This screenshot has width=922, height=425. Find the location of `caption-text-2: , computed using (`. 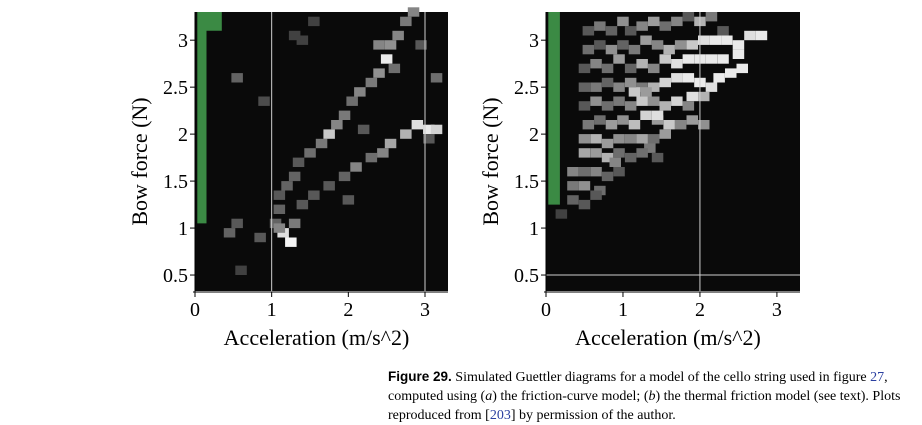

caption-text-2: , computed using ( is located at coordinates (638, 387).